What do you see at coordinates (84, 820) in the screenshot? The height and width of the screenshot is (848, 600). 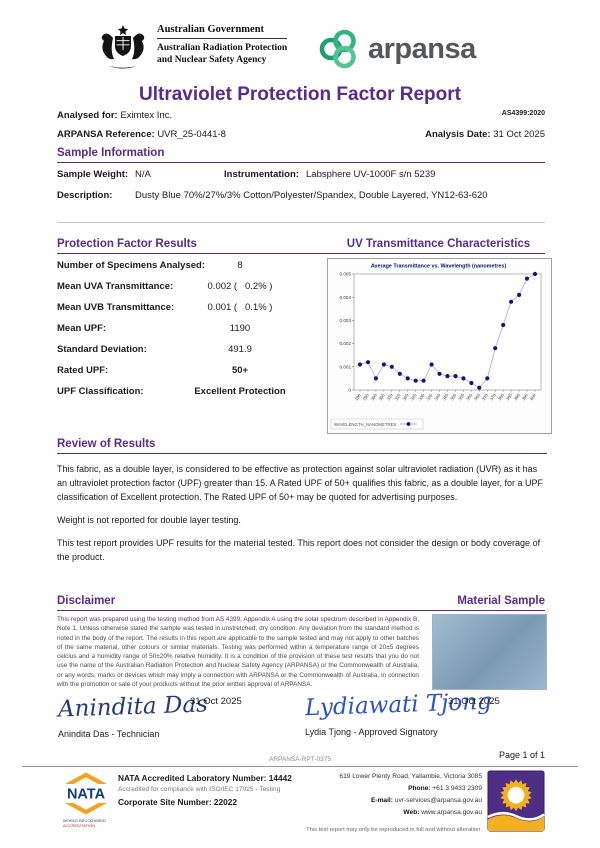 I see `nata-sub1: WORLD RECOGNISED` at bounding box center [84, 820].